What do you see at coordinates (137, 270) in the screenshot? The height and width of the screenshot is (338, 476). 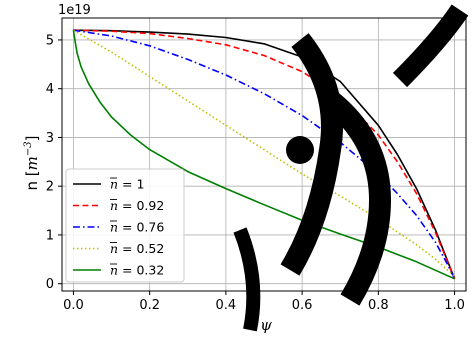 I see `legend-label-4: n = 0.32` at bounding box center [137, 270].